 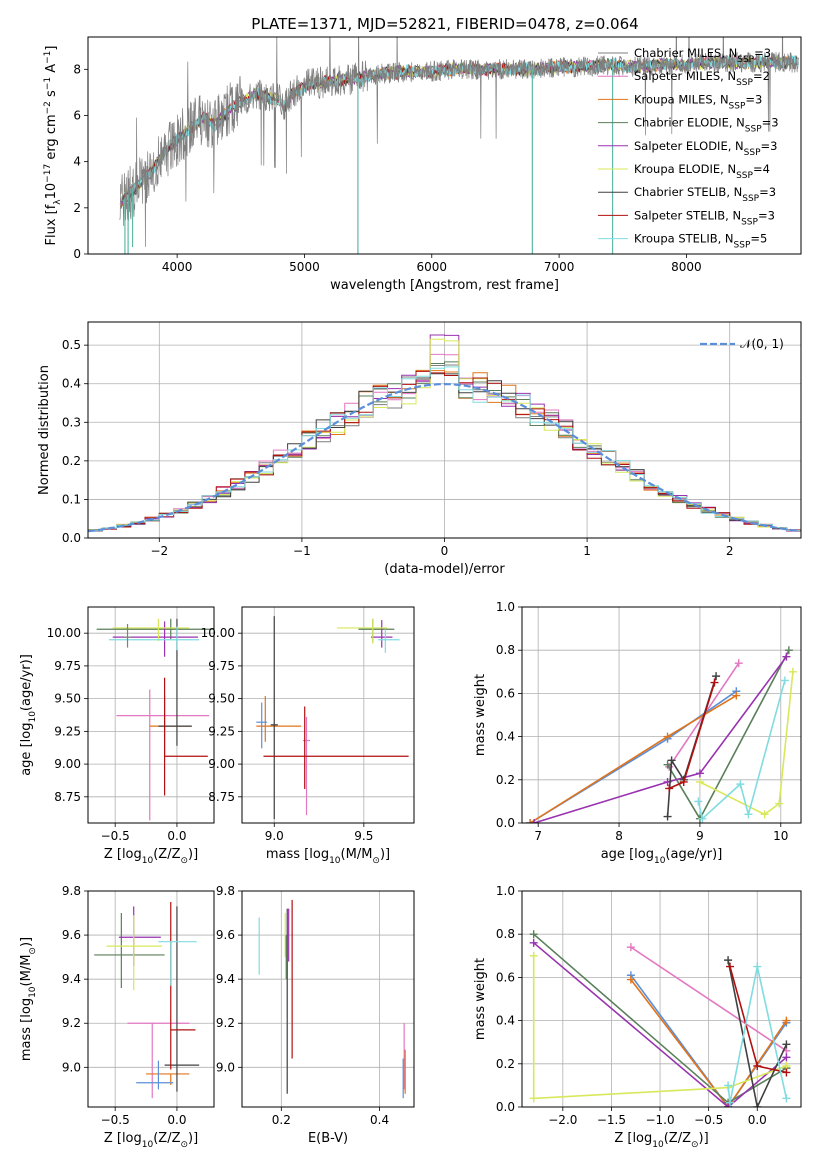 I want to click on mass_vs_z-errorbars, so click(x=147, y=1000).